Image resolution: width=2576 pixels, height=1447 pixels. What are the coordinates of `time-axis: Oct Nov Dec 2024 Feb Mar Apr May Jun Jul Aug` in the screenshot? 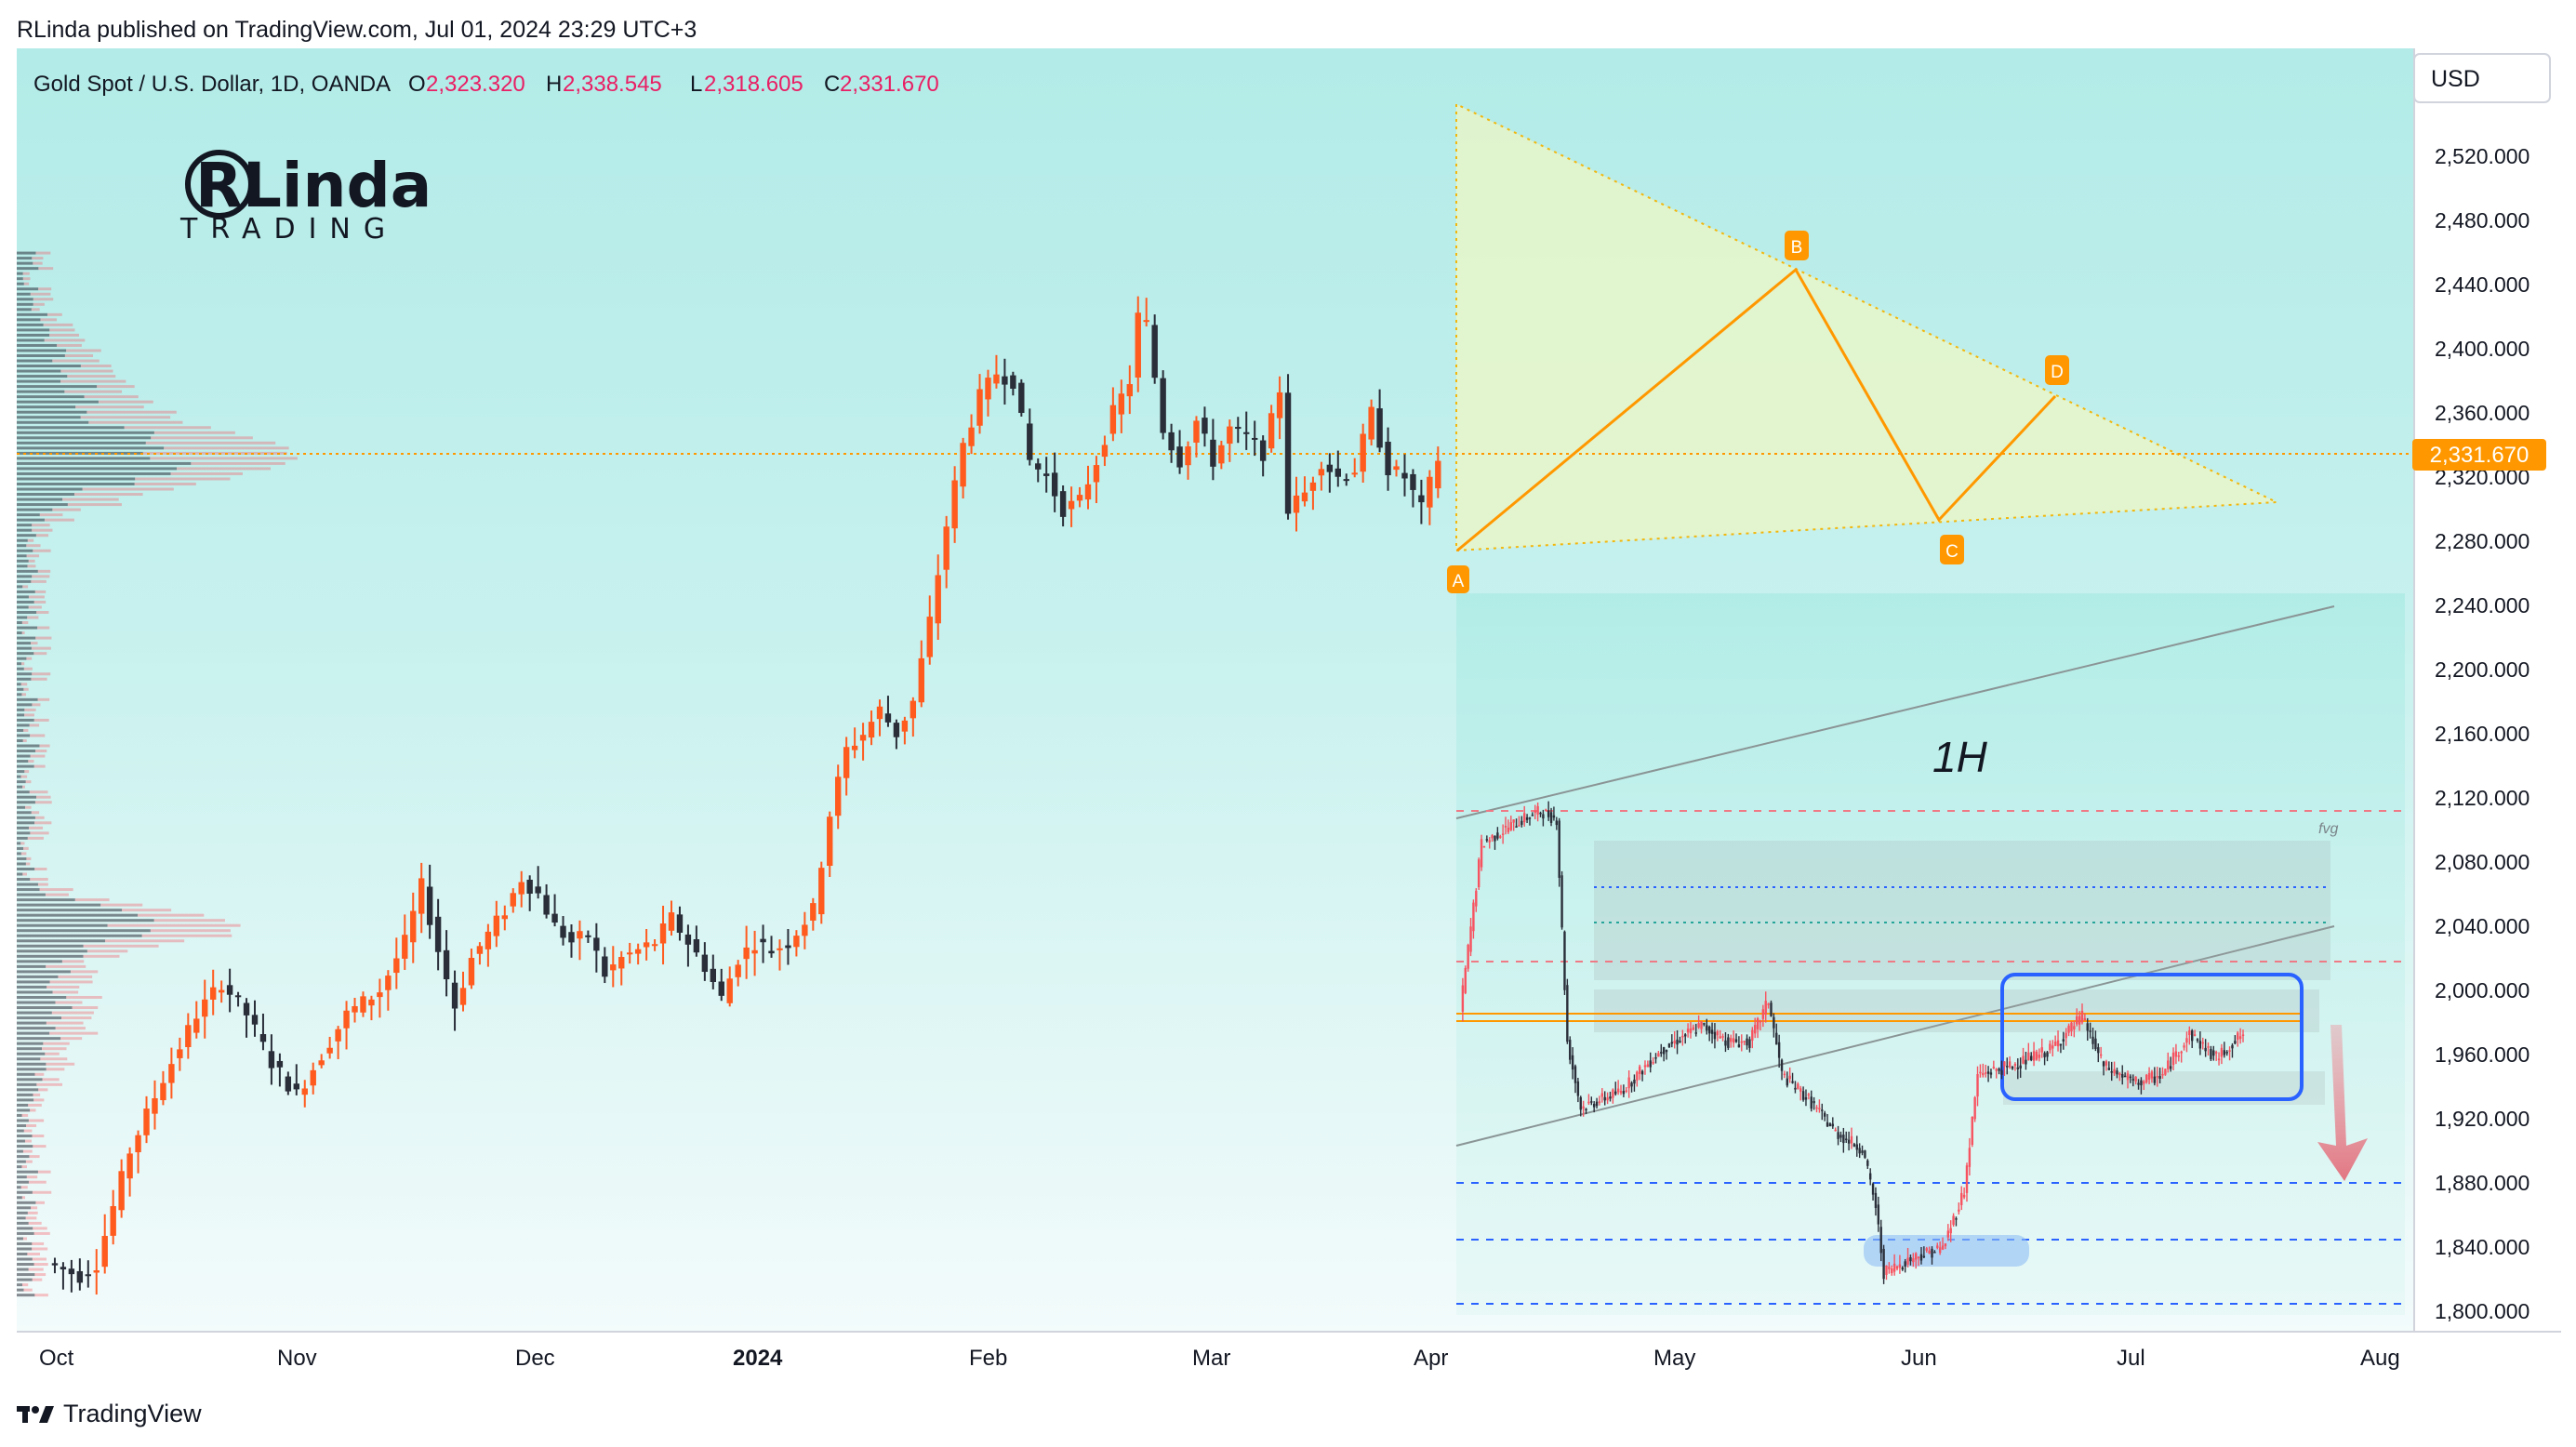 It's located at (1219, 1358).